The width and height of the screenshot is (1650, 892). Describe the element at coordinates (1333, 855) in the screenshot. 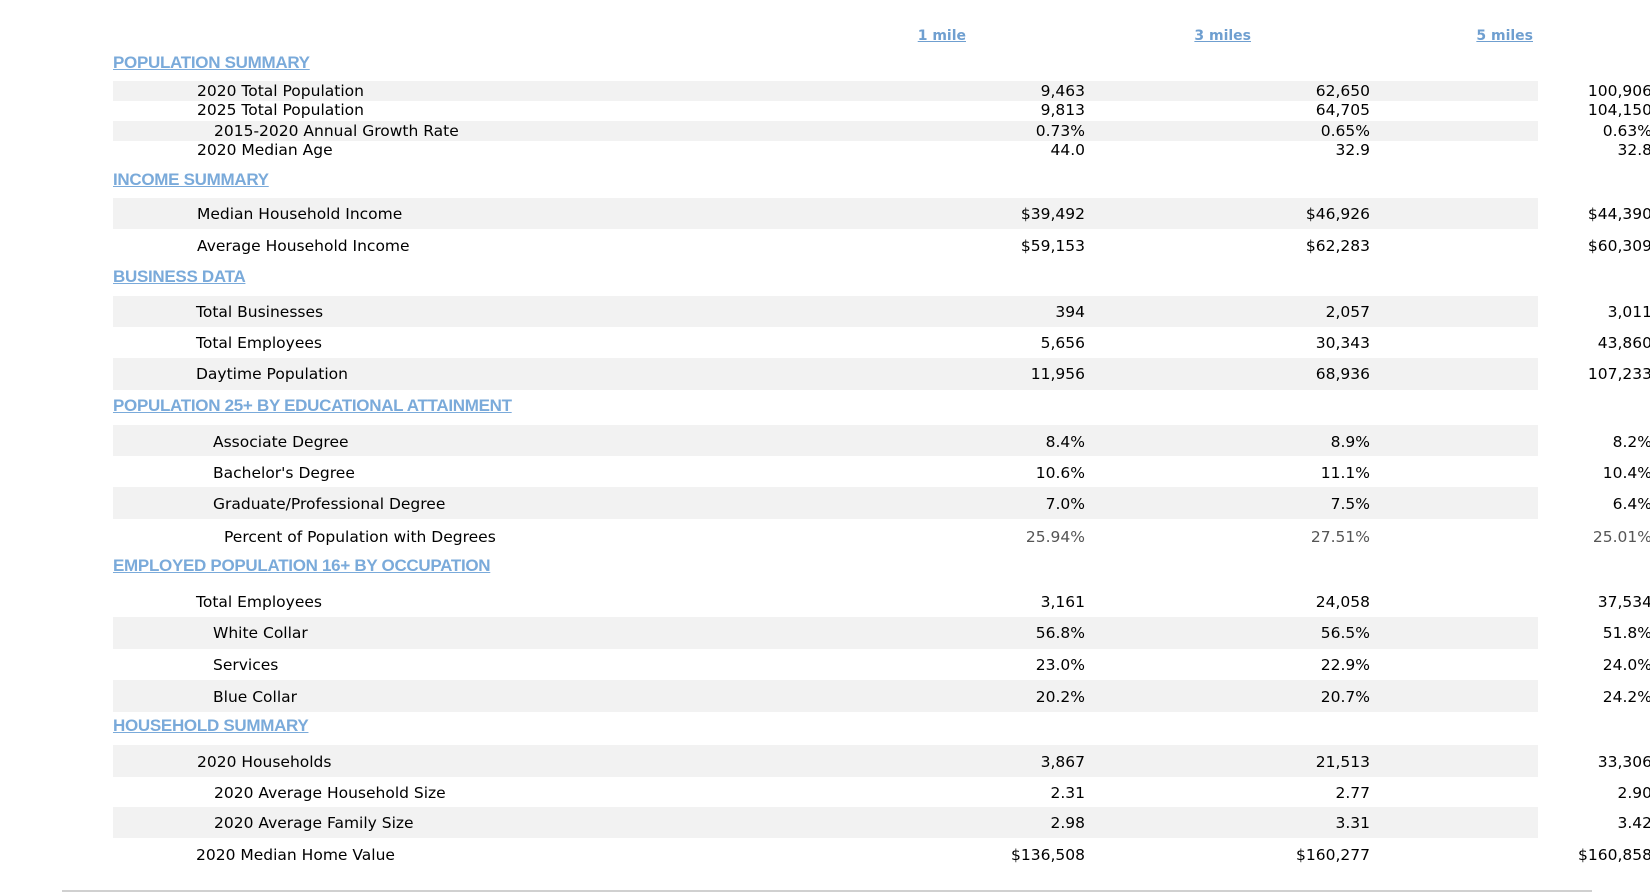

I see `row-value-3-miles: $160,277` at that location.